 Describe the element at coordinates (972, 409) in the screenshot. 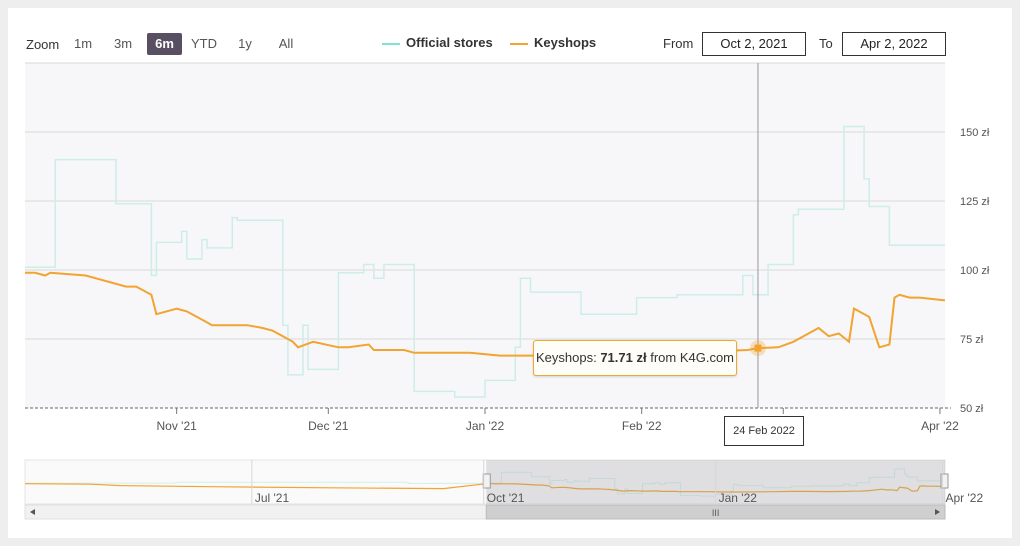

I see `y-tick-label: 50 zł` at that location.